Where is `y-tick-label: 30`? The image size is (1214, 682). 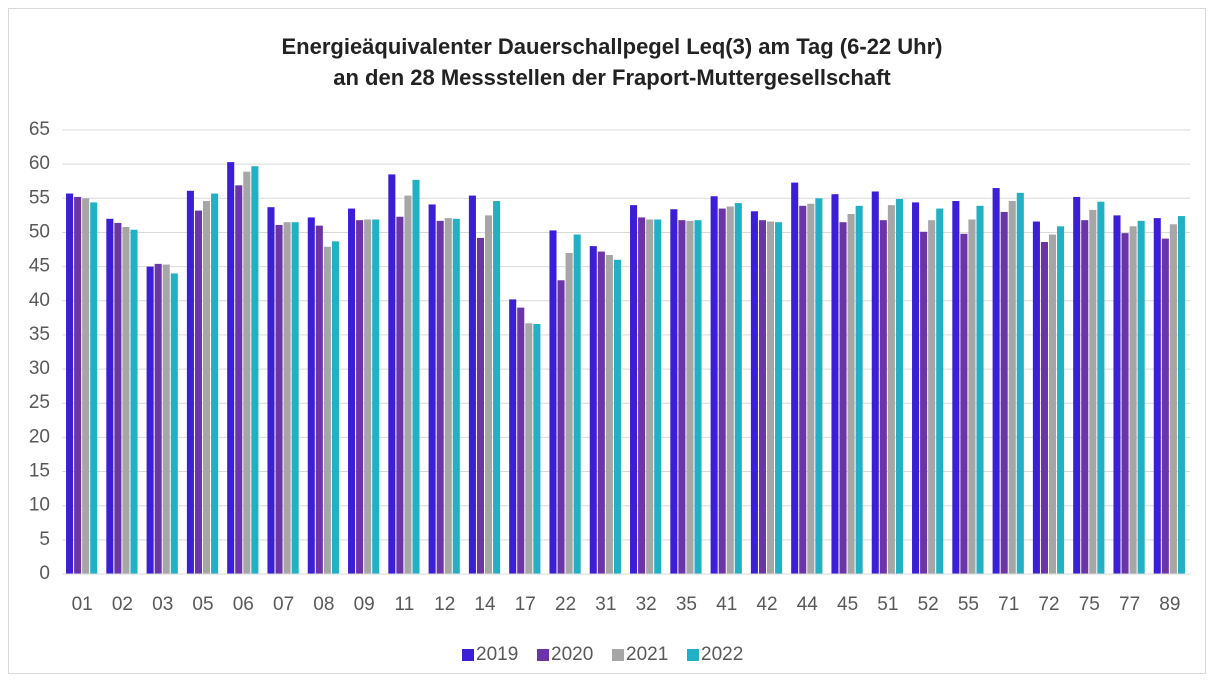
y-tick-label: 30 is located at coordinates (39, 368).